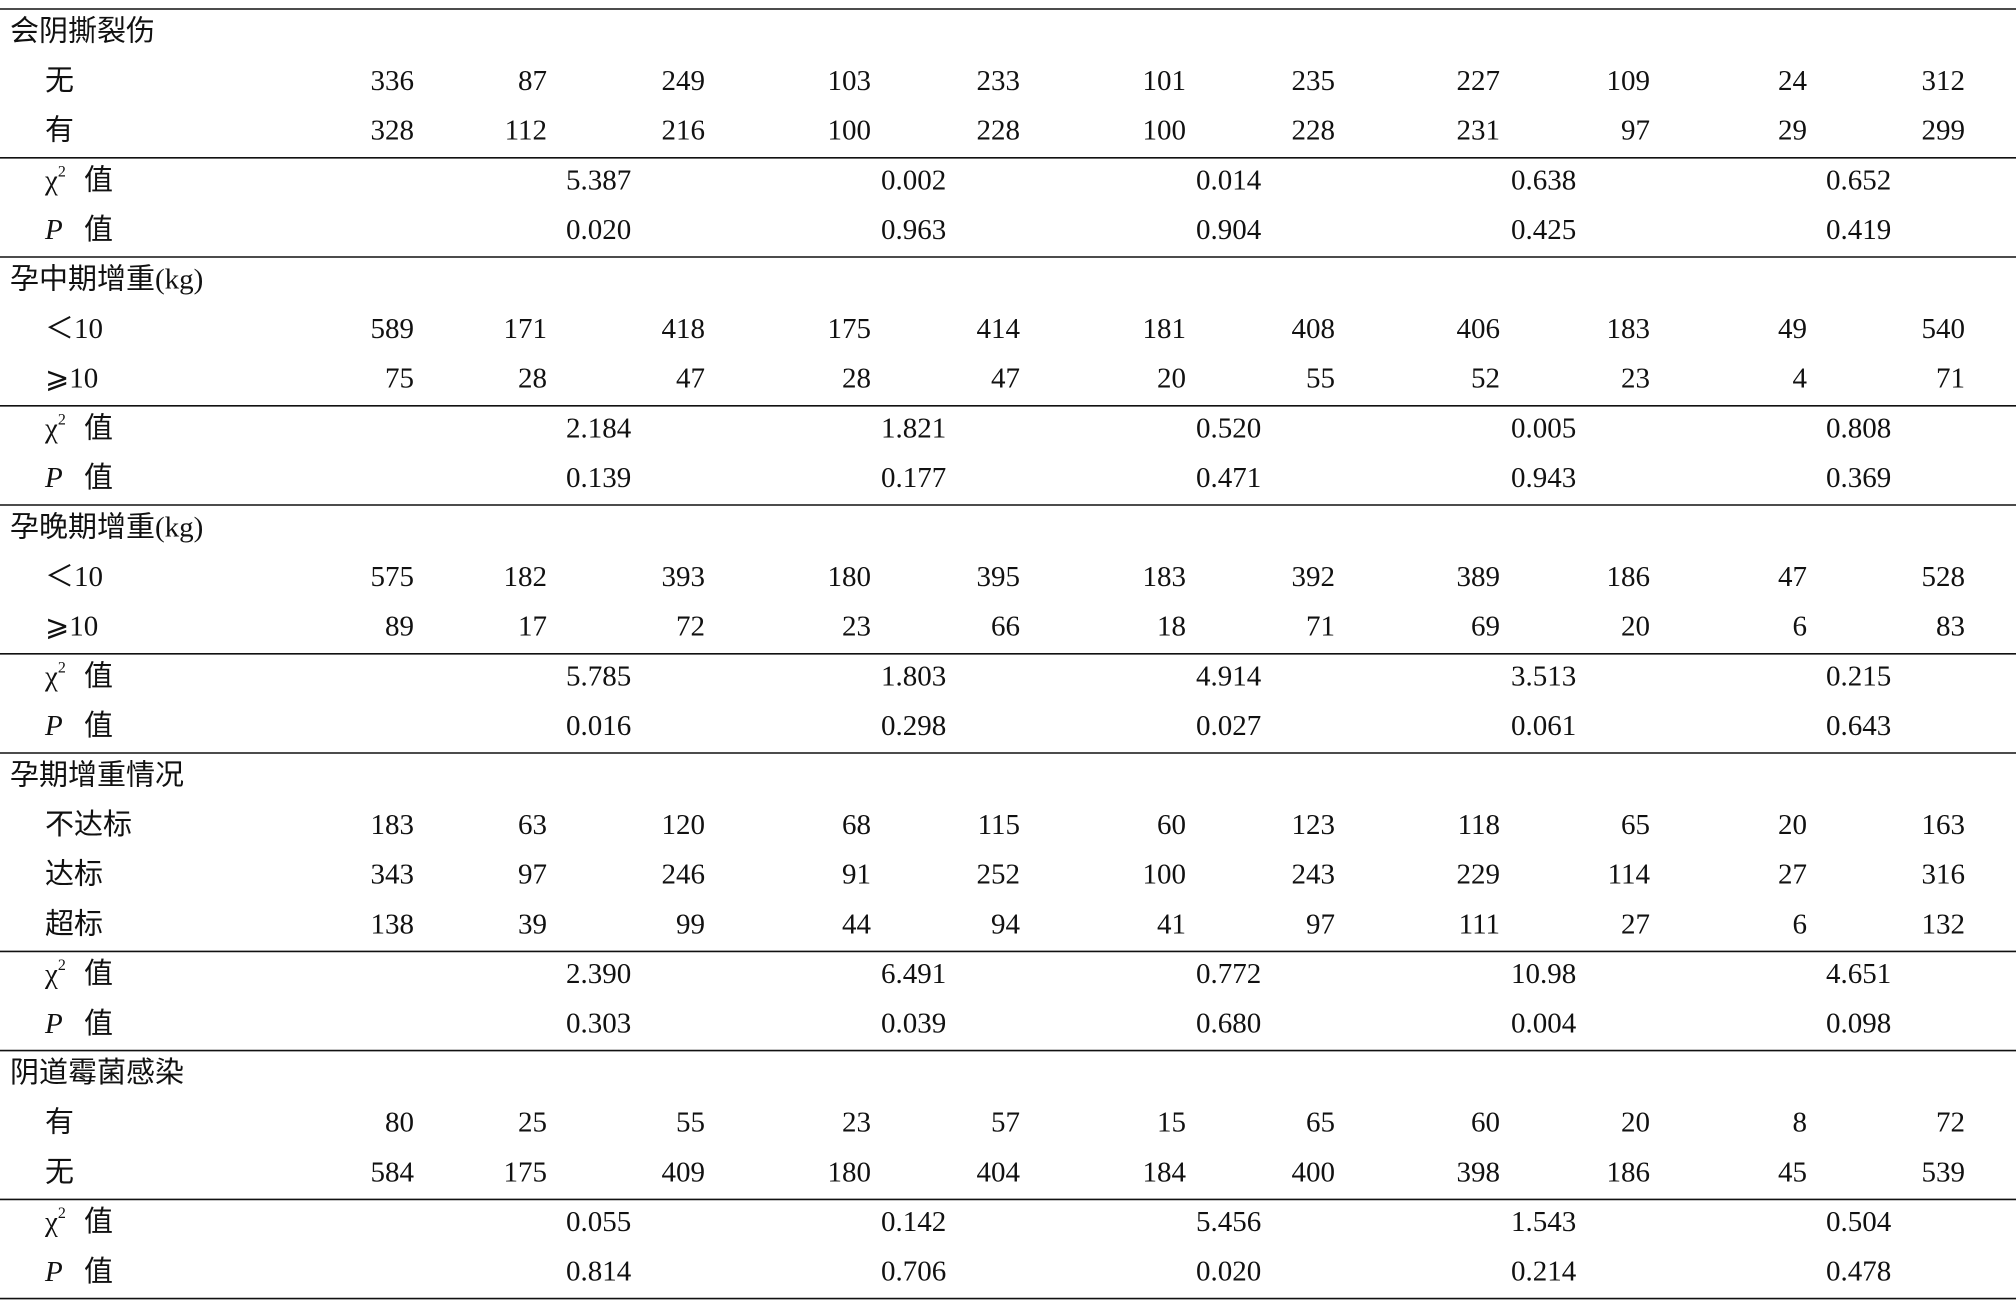 The height and width of the screenshot is (1312, 2016). Describe the element at coordinates (1229, 676) in the screenshot. I see `stat-value: 4.914` at that location.